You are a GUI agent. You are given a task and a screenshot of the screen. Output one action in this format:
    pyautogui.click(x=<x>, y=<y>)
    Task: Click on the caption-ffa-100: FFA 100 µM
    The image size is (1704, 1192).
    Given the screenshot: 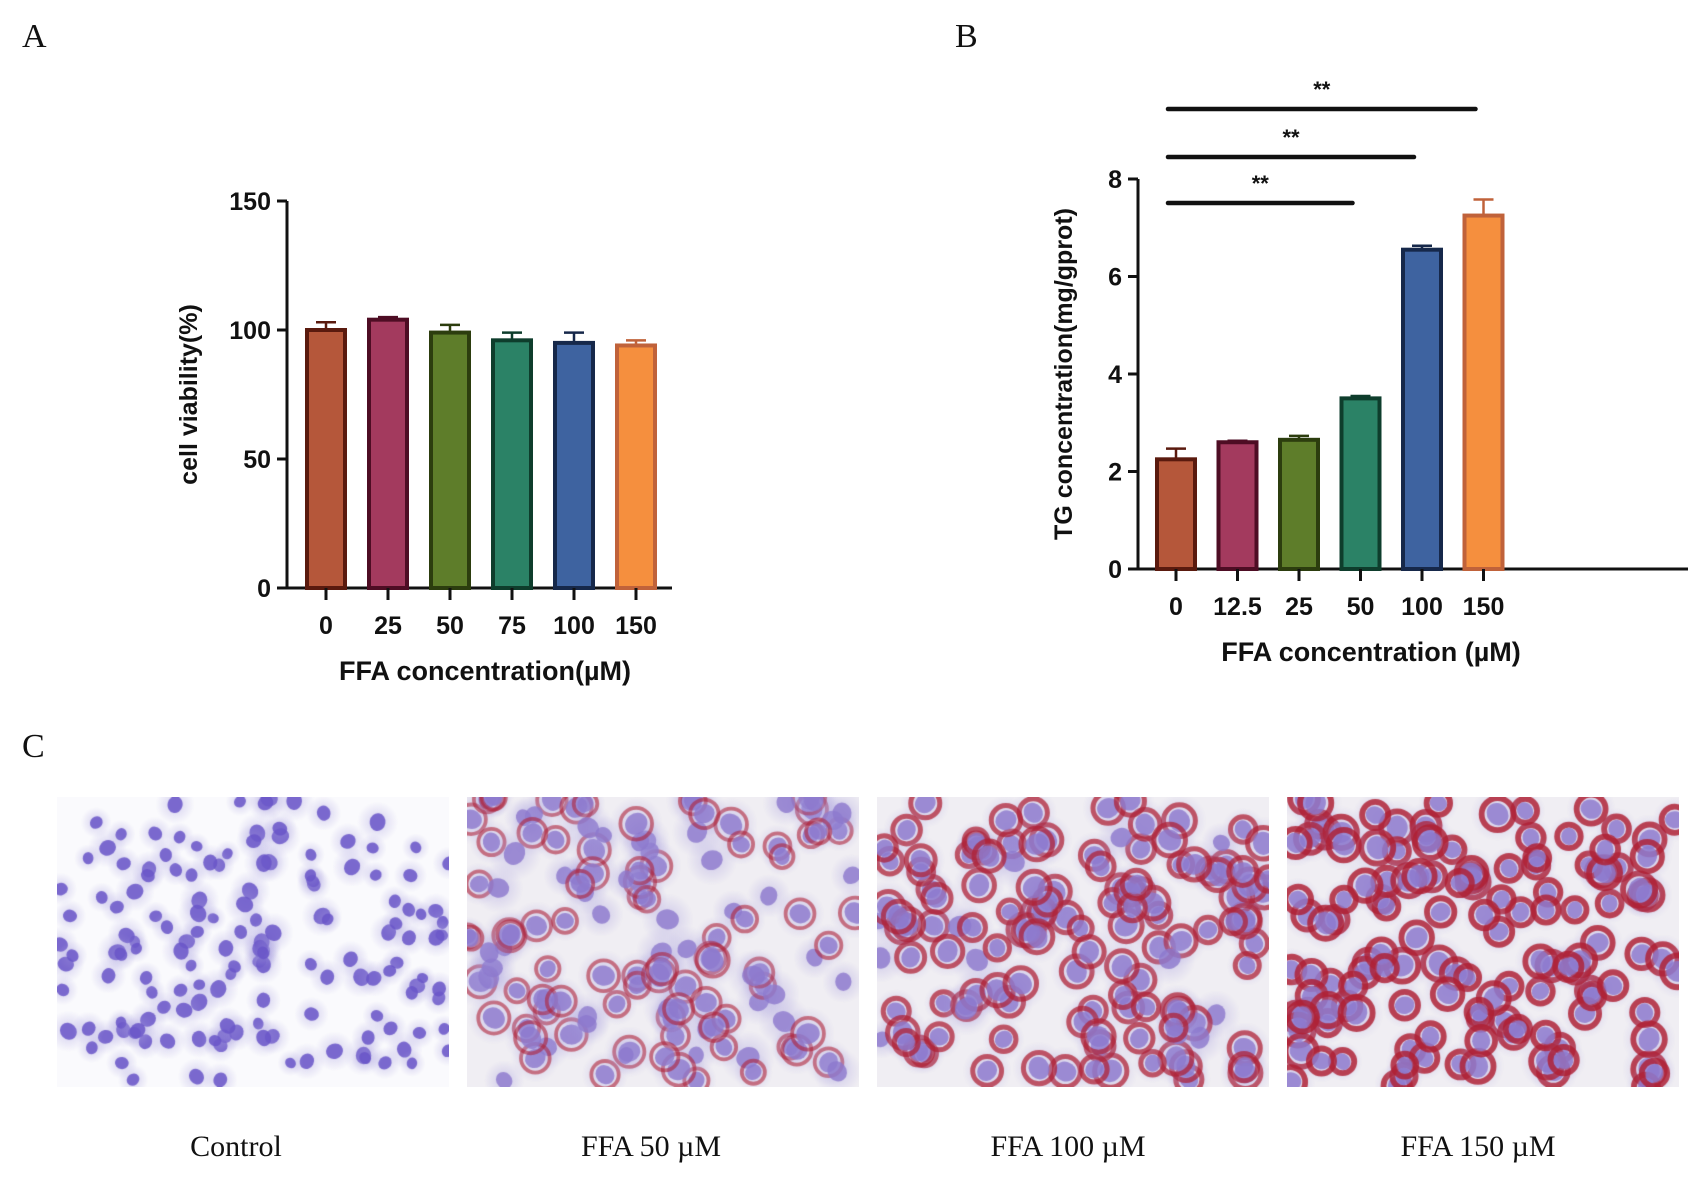 What is the action you would take?
    pyautogui.click(x=1068, y=1146)
    